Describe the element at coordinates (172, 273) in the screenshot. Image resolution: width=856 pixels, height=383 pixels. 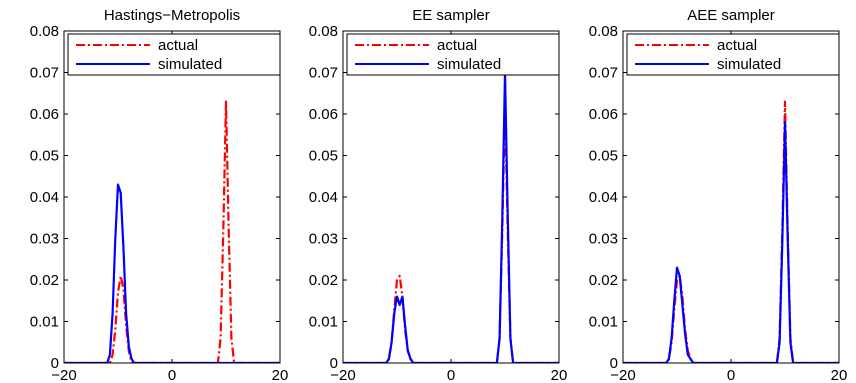
I see `series-line-simulated` at that location.